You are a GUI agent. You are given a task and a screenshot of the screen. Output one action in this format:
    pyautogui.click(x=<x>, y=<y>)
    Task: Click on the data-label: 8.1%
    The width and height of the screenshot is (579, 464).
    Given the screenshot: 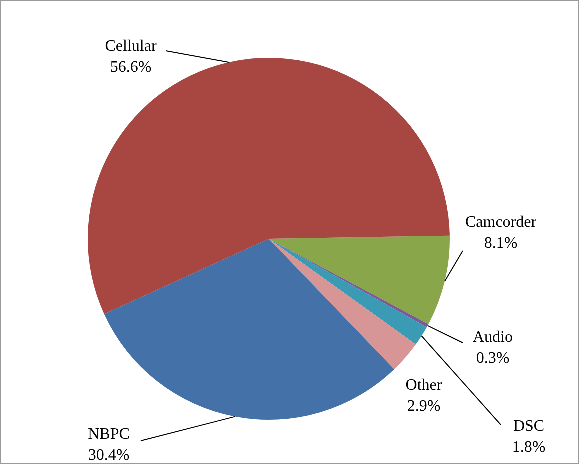 What is the action you would take?
    pyautogui.click(x=501, y=243)
    